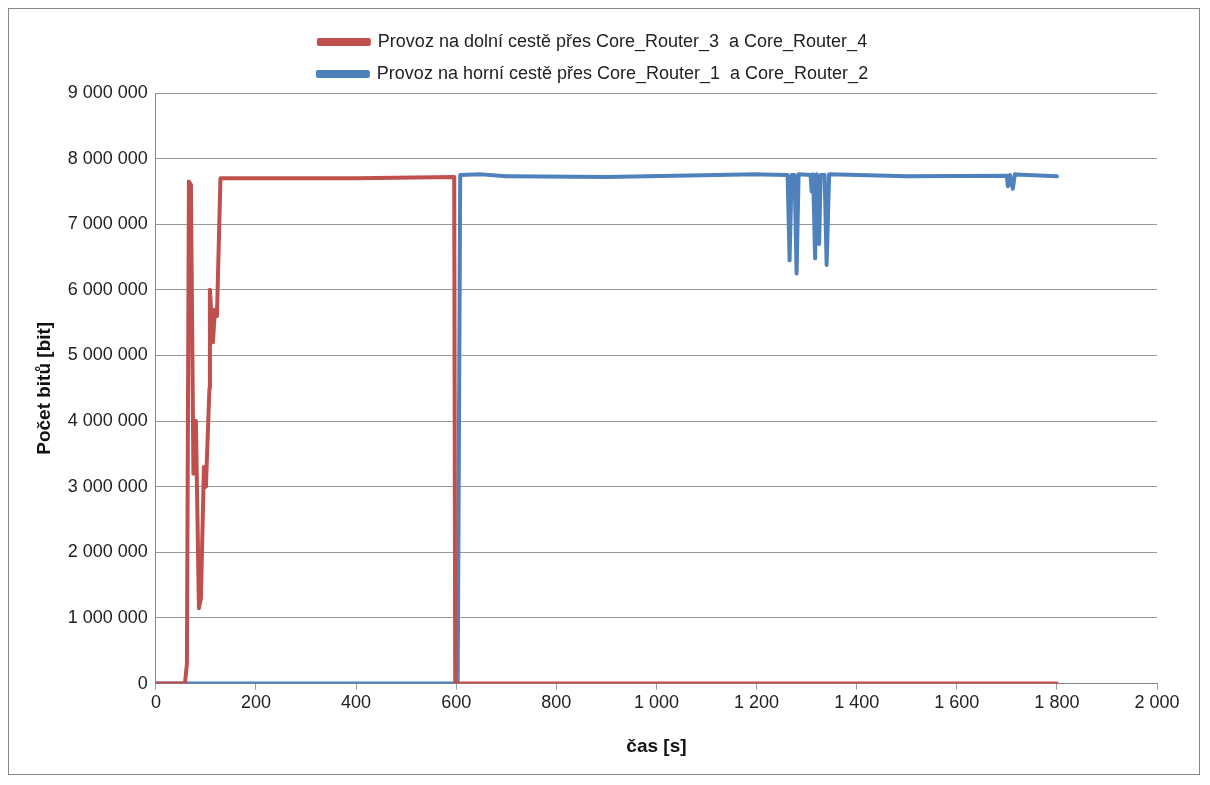  I want to click on y-tick-label: 1 000 000, so click(107, 616).